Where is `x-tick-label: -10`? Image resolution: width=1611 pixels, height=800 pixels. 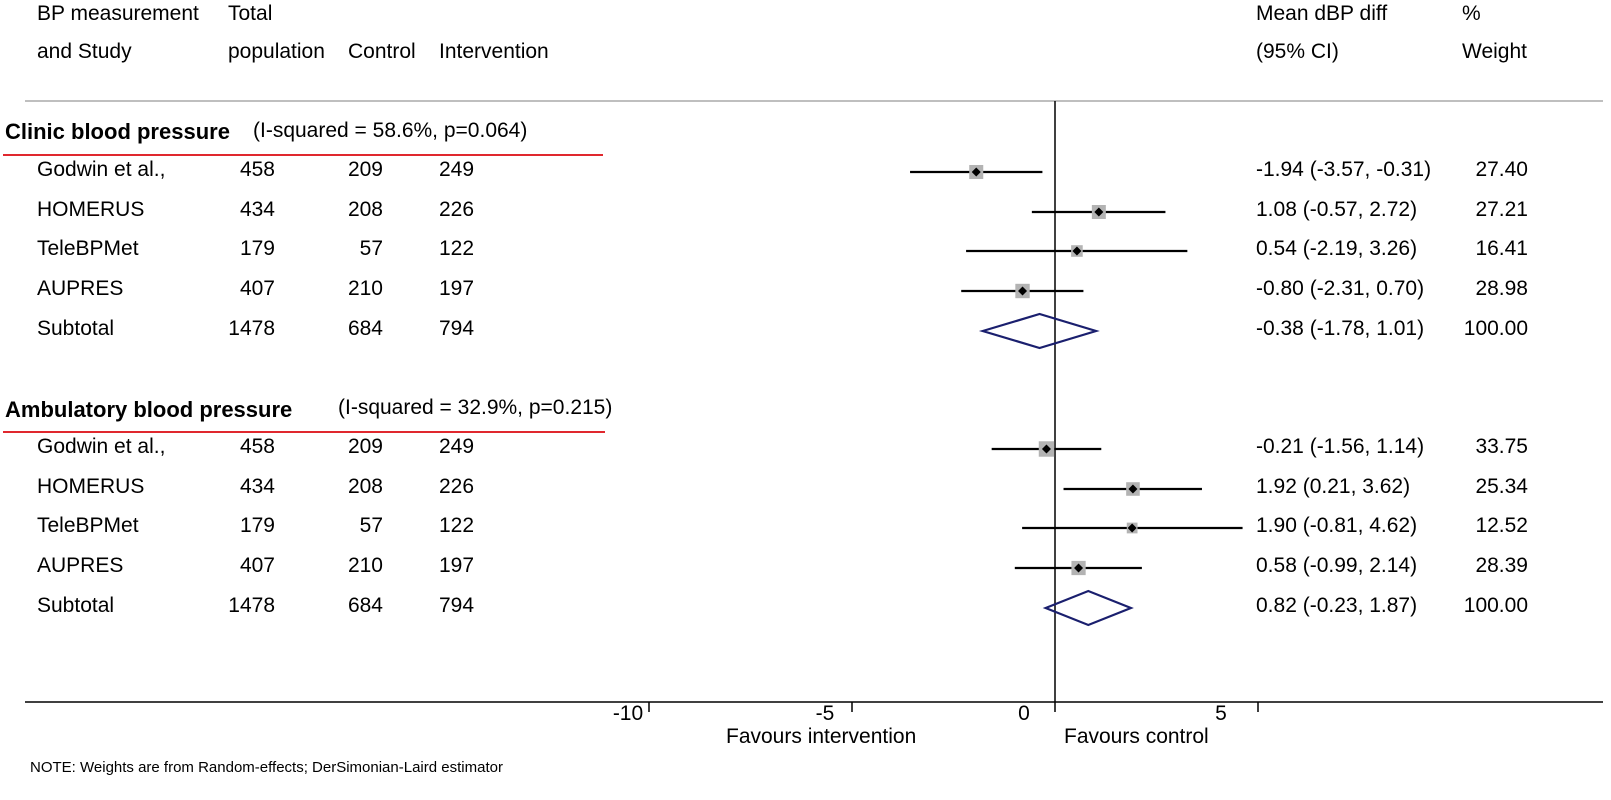 x-tick-label: -10 is located at coordinates (628, 713).